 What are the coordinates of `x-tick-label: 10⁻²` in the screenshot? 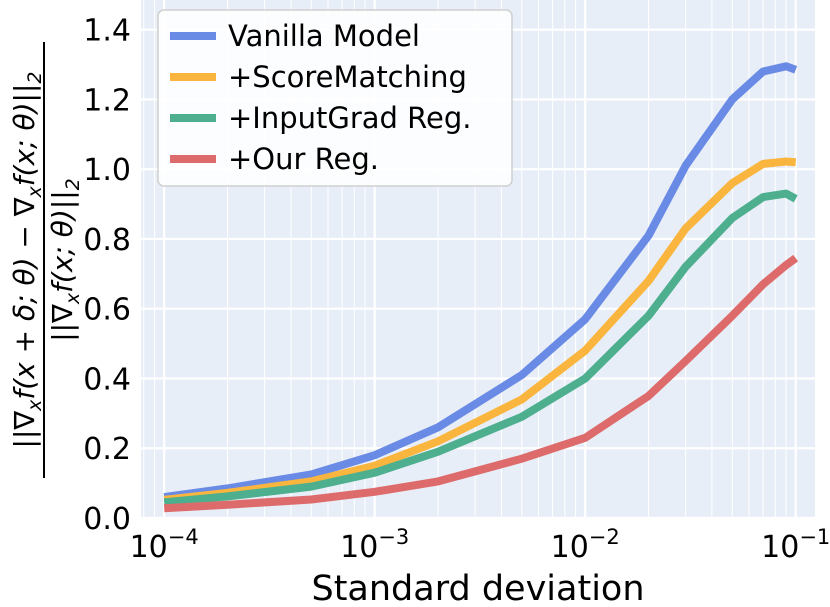 It's located at (585, 545).